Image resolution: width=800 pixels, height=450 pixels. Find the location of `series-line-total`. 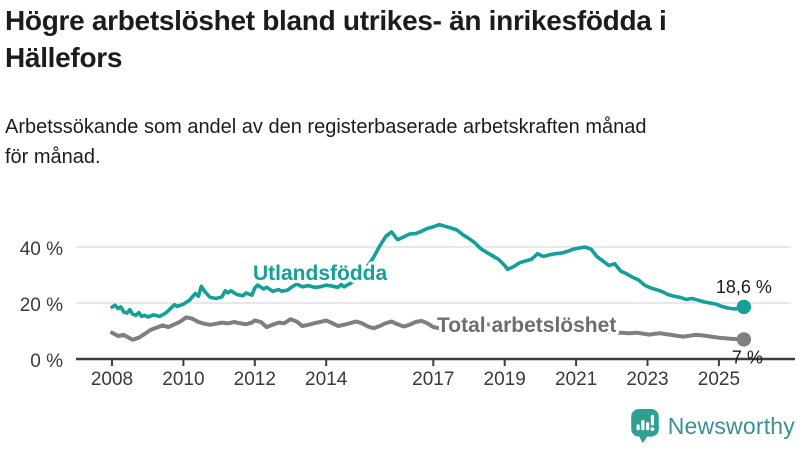

series-line-total is located at coordinates (428, 328).